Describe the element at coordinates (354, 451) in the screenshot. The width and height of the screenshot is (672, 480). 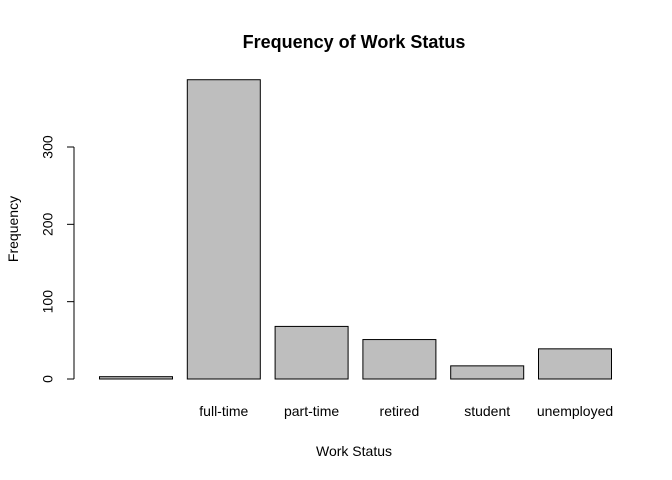
I see `x-axis-label: Work Status` at that location.